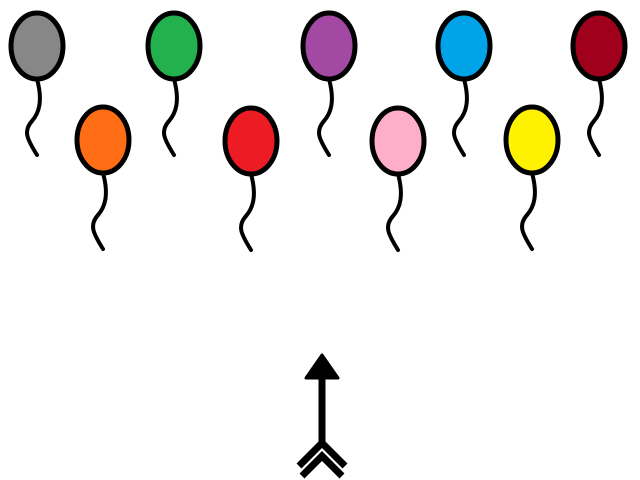  I want to click on balloon-pink, so click(398, 178).